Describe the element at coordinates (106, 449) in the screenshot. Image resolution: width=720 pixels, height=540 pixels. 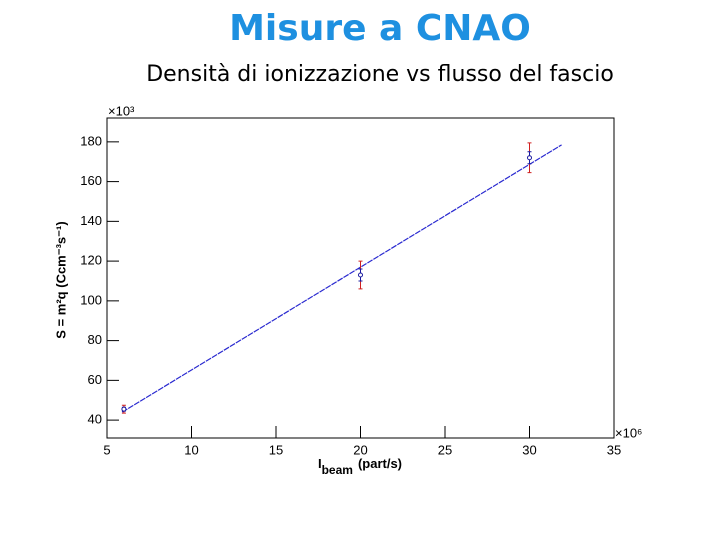
I see `x-tick-label: 5` at that location.